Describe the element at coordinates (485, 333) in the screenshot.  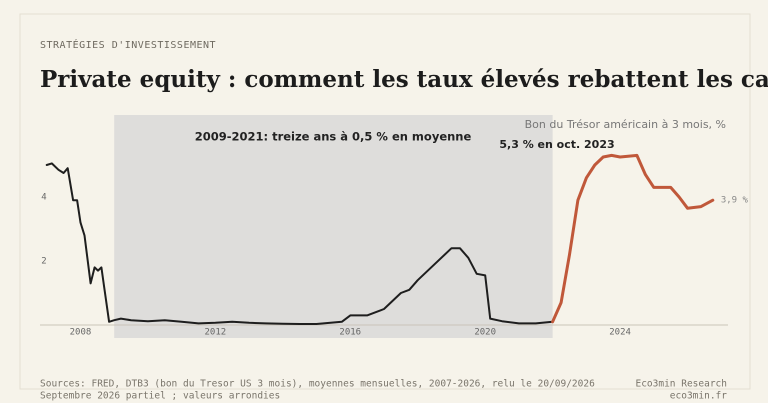
I see `x-tick-label: 2020` at that location.